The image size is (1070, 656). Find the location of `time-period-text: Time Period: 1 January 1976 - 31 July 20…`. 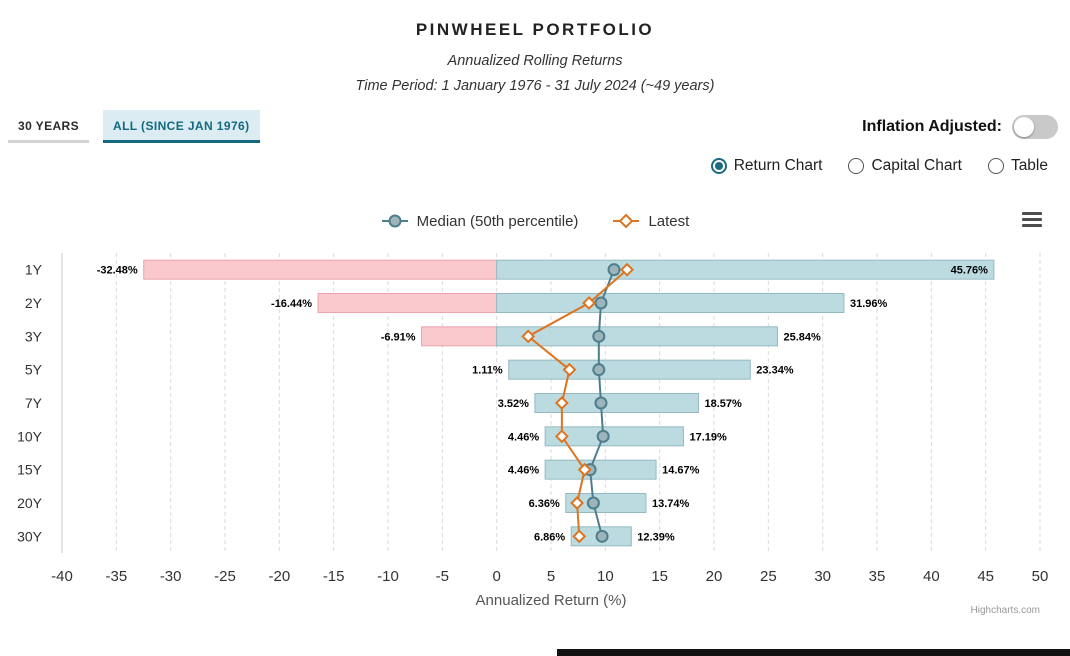

time-period-text: Time Period: 1 January 1976 - 31 July 20… is located at coordinates (535, 86).